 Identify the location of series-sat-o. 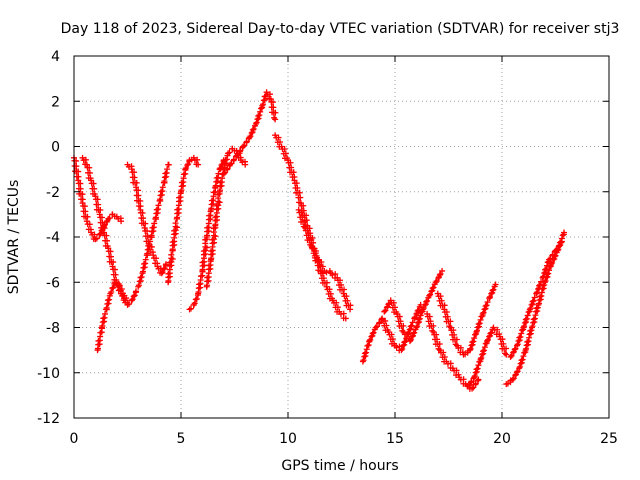
(466, 319).